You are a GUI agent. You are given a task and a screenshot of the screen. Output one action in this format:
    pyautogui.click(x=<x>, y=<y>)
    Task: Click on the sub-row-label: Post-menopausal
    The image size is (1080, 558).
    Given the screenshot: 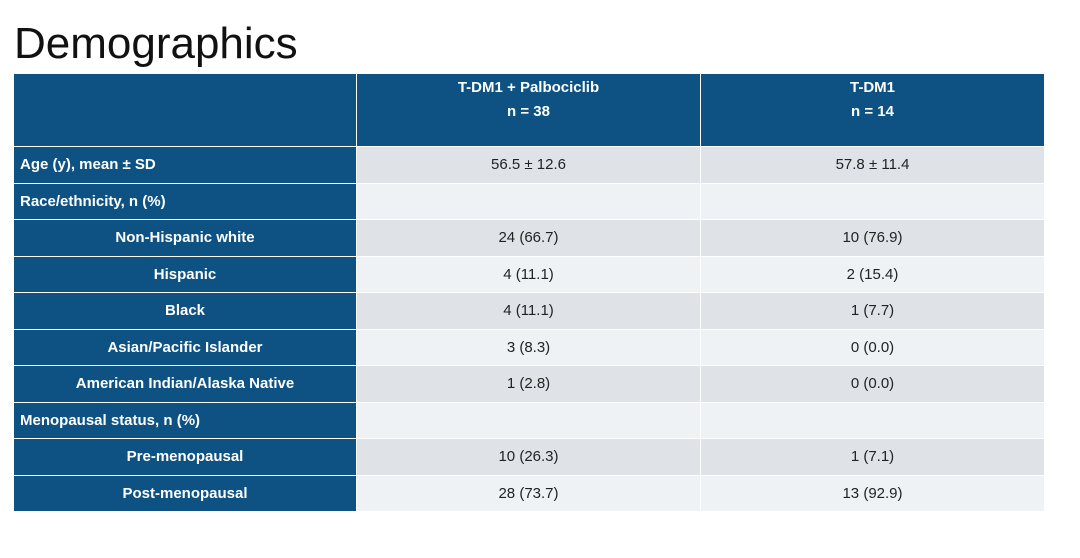 What is the action you would take?
    pyautogui.click(x=185, y=493)
    